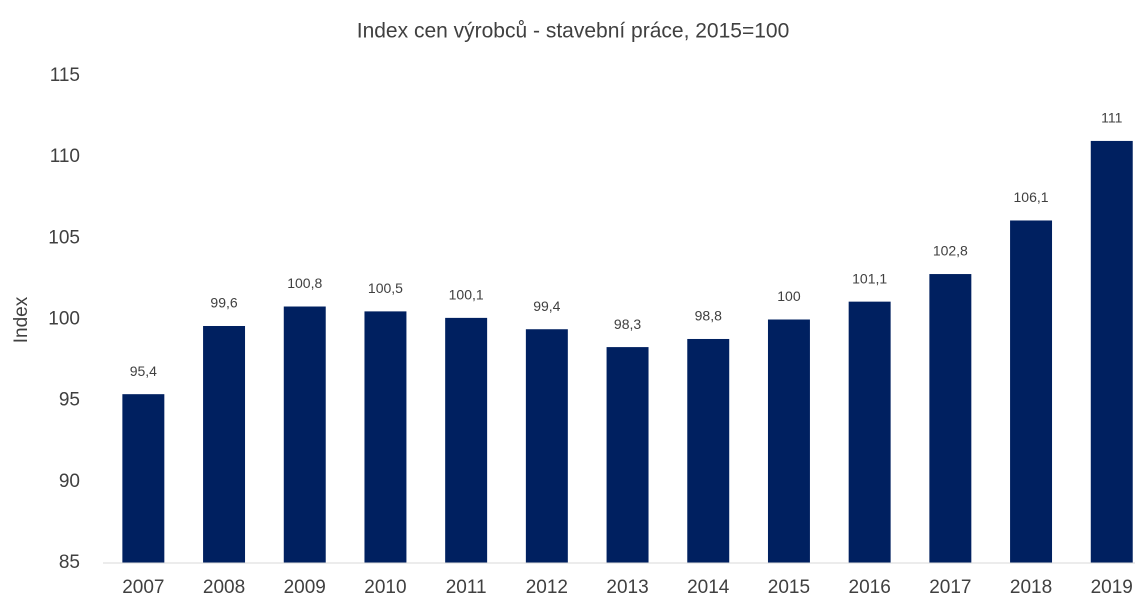 The width and height of the screenshot is (1135, 606). What do you see at coordinates (1112, 587) in the screenshot?
I see `x-tick-label: 2019` at bounding box center [1112, 587].